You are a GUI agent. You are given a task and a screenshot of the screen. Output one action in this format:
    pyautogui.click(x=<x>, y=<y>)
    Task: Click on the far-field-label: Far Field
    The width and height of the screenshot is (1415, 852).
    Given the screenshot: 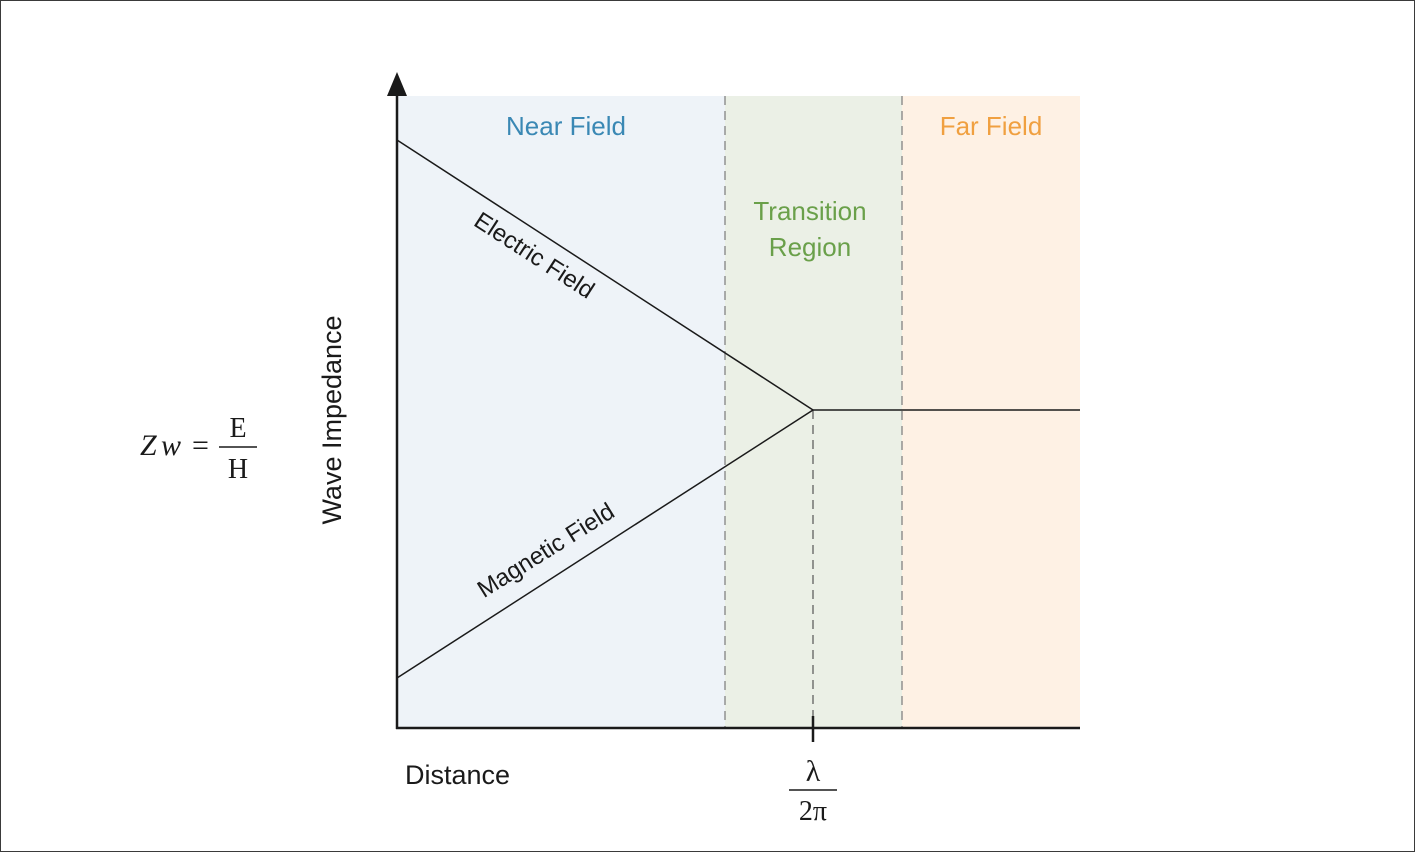 What is the action you would take?
    pyautogui.click(x=991, y=126)
    